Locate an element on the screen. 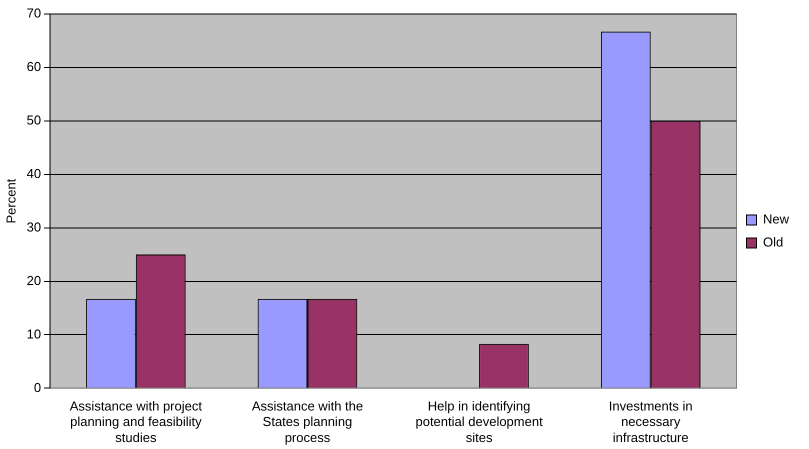 The image size is (809, 449). legend-label: Old is located at coordinates (773, 242).